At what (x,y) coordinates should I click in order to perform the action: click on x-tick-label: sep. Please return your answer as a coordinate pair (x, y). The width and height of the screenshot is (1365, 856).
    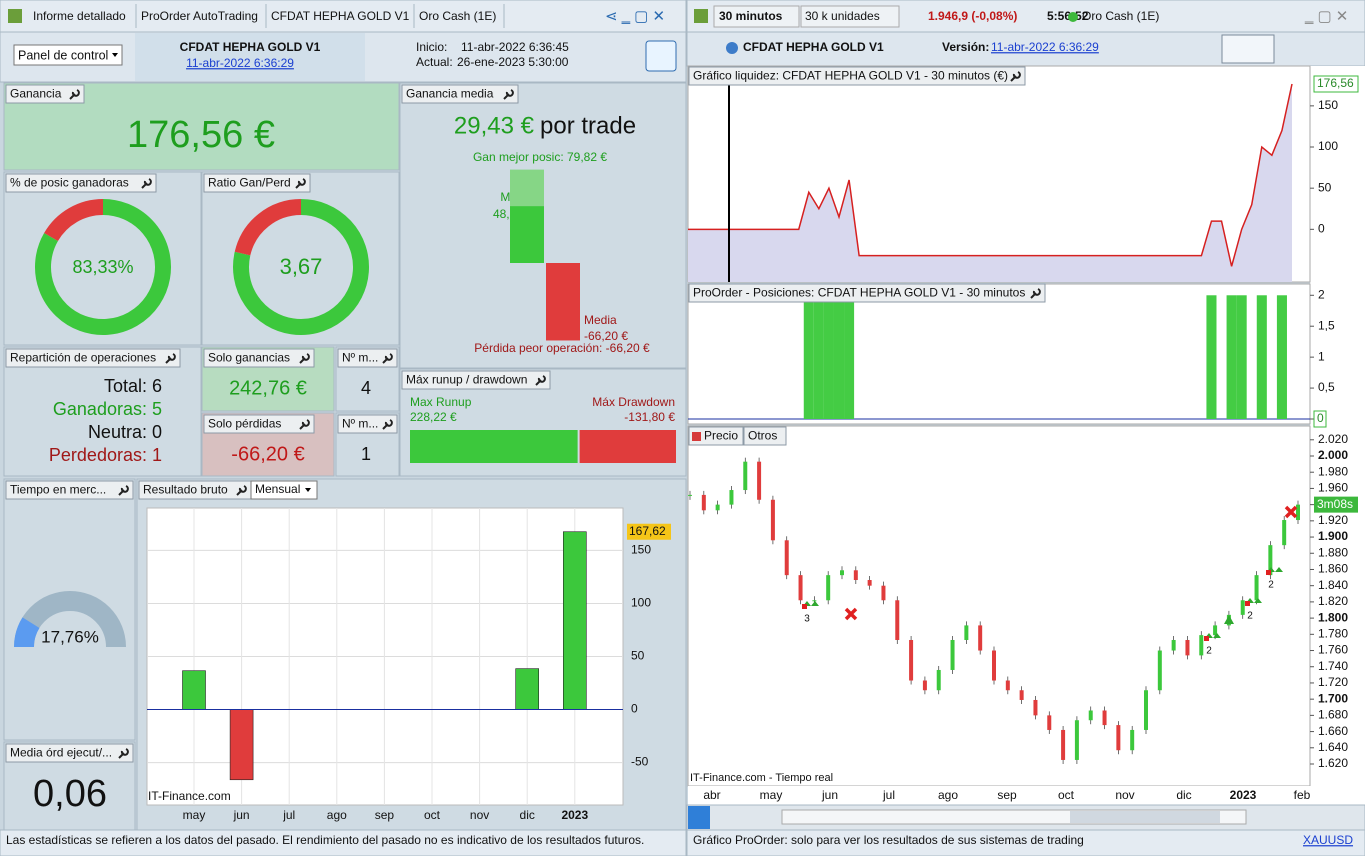
    Looking at the image, I should click on (385, 815).